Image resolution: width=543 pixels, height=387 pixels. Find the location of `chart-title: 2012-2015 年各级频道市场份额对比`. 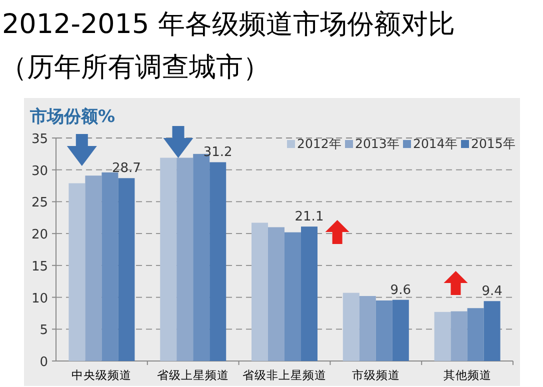

chart-title: 2012-2015 年各级频道市场份额对比 is located at coordinates (228, 24).